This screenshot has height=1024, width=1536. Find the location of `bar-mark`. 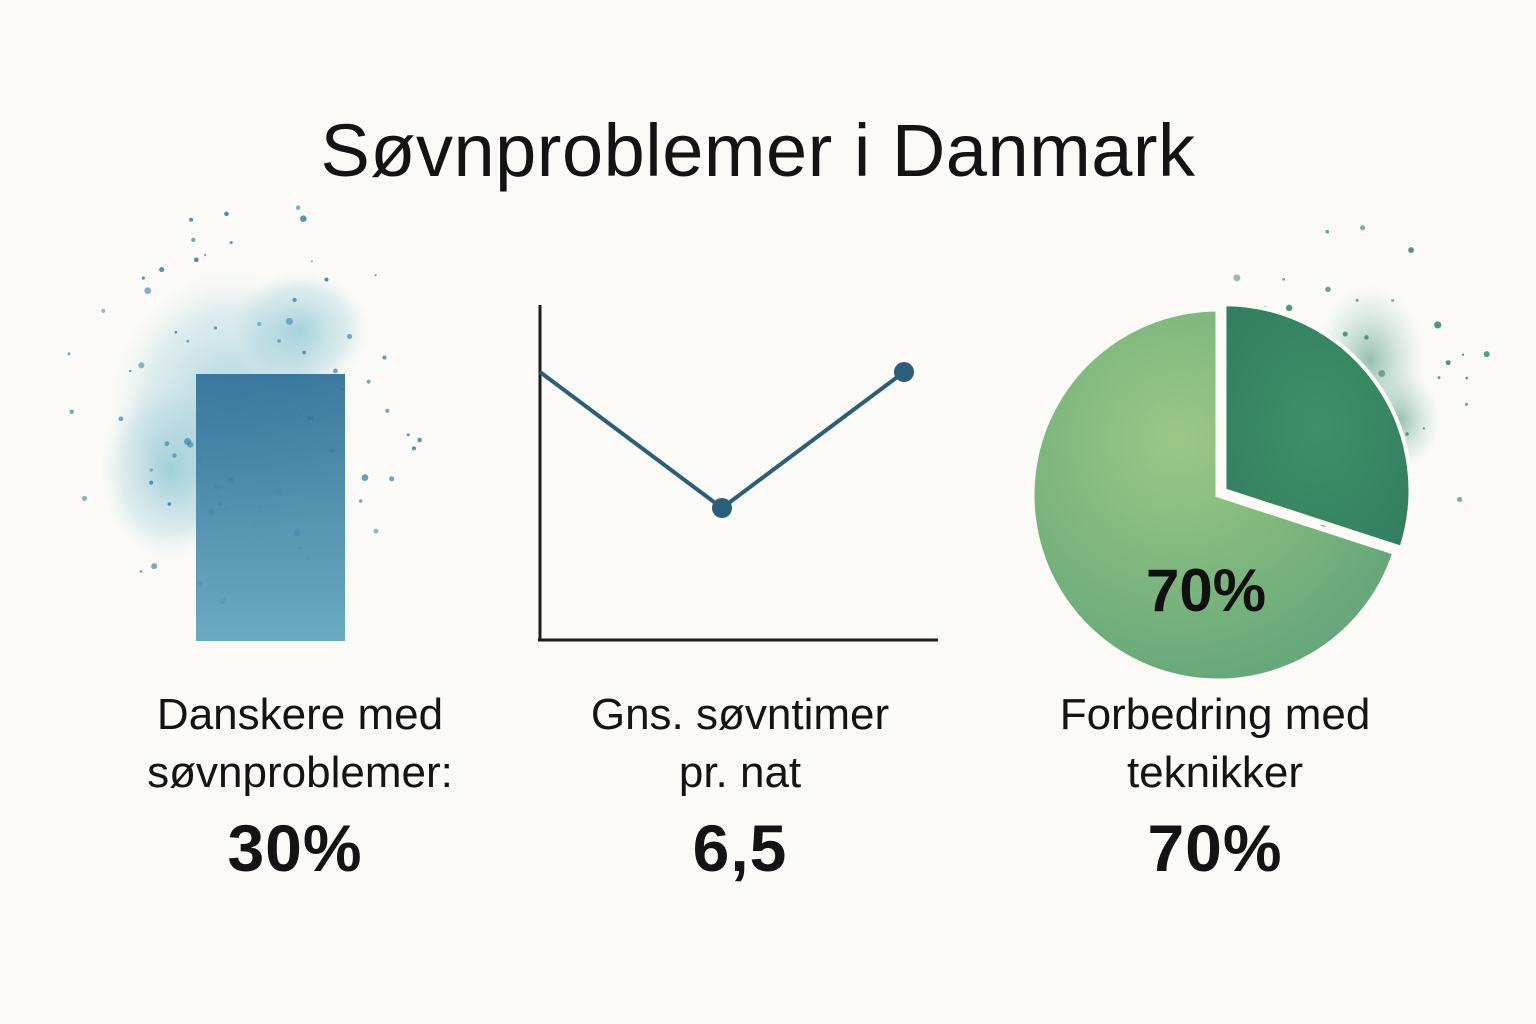

bar-mark is located at coordinates (270, 507).